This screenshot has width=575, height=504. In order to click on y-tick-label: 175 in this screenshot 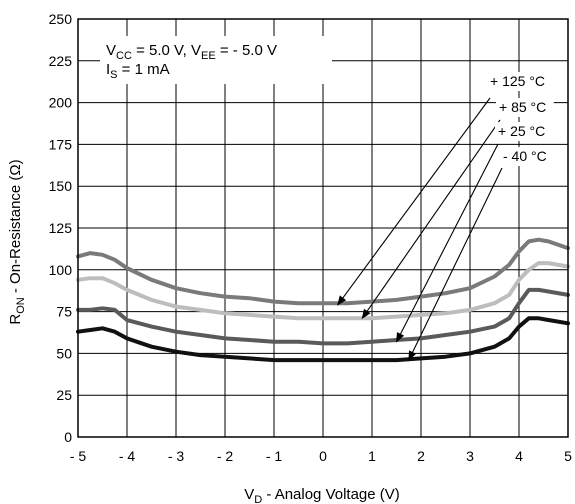, I will do `click(61, 144)`.